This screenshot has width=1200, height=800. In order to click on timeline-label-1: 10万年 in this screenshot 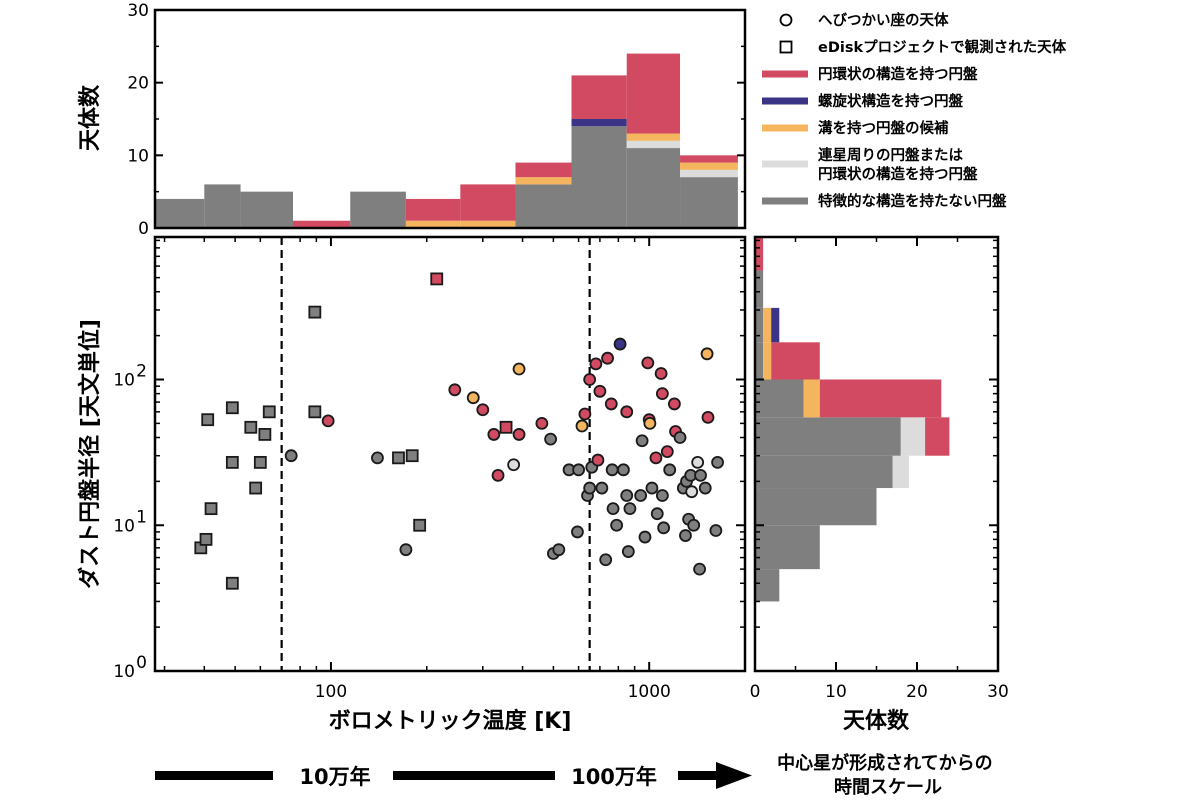, I will do `click(334, 777)`.